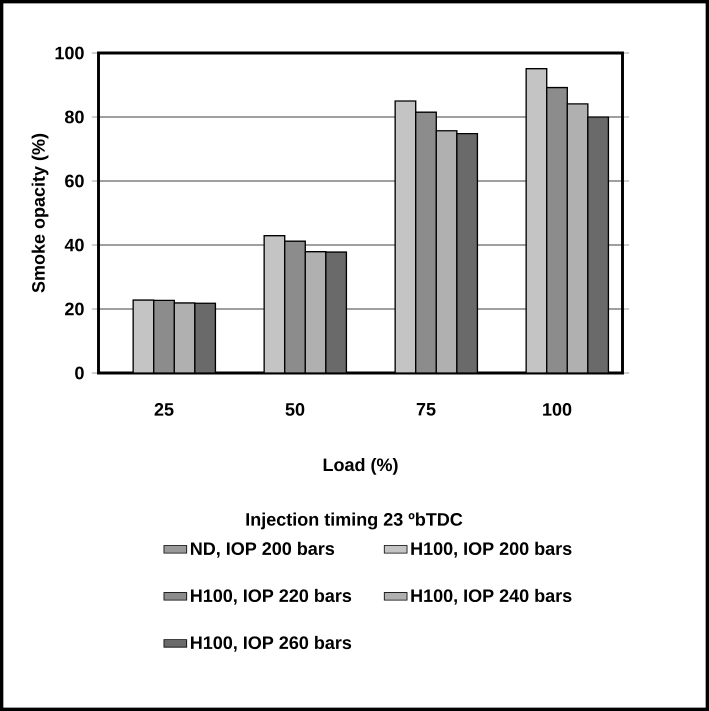  Describe the element at coordinates (70, 53) in the screenshot. I see `y-tick-label: 100` at that location.